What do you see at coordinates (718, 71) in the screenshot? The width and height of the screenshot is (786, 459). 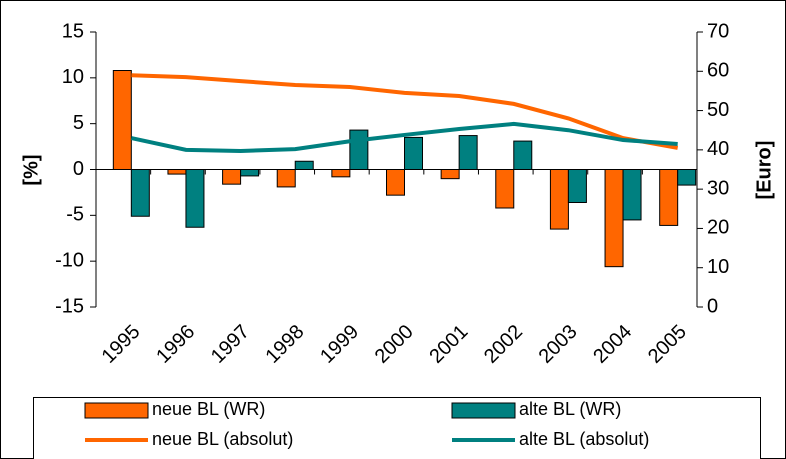 I see `y2-tick-label: 60` at bounding box center [718, 71].